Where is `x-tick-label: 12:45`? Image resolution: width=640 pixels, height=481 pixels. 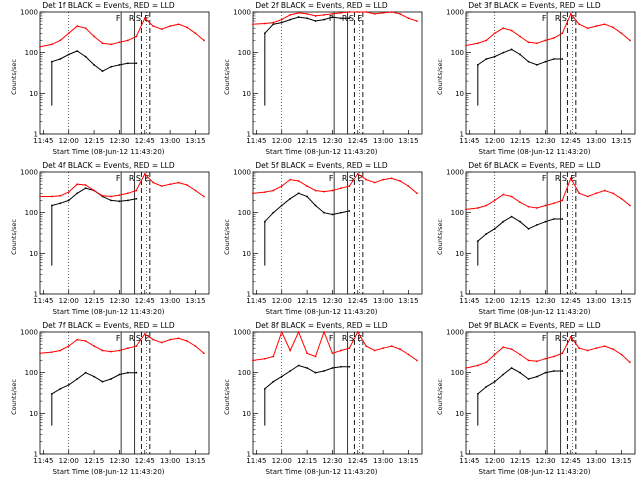 x-tick-label: 12:45 is located at coordinates (145, 301).